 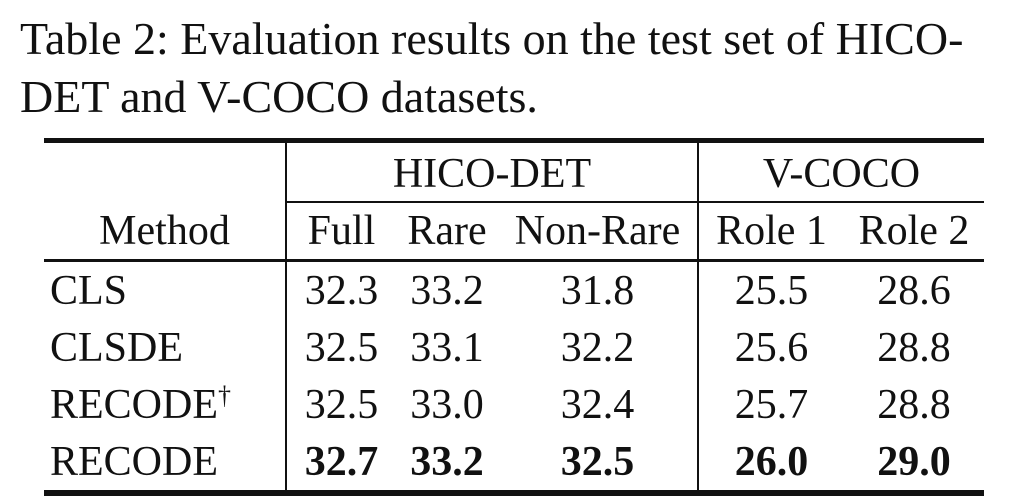 What do you see at coordinates (447, 404) in the screenshot?
I see `rare-cell: 33.0` at bounding box center [447, 404].